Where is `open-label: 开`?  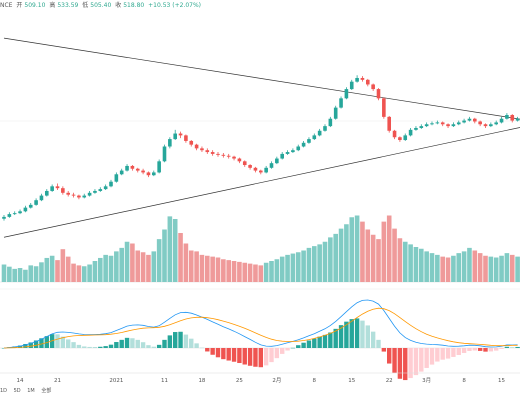 open-label: 开 is located at coordinates (19, 5).